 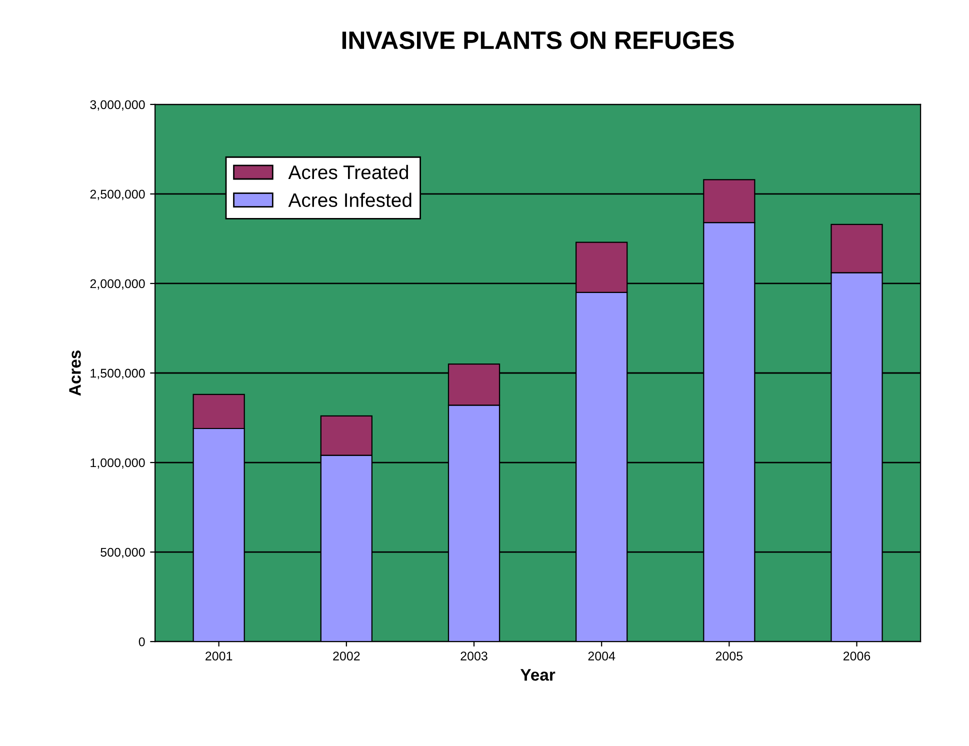 What do you see at coordinates (856, 656) in the screenshot?
I see `x-tick-label: 2006` at bounding box center [856, 656].